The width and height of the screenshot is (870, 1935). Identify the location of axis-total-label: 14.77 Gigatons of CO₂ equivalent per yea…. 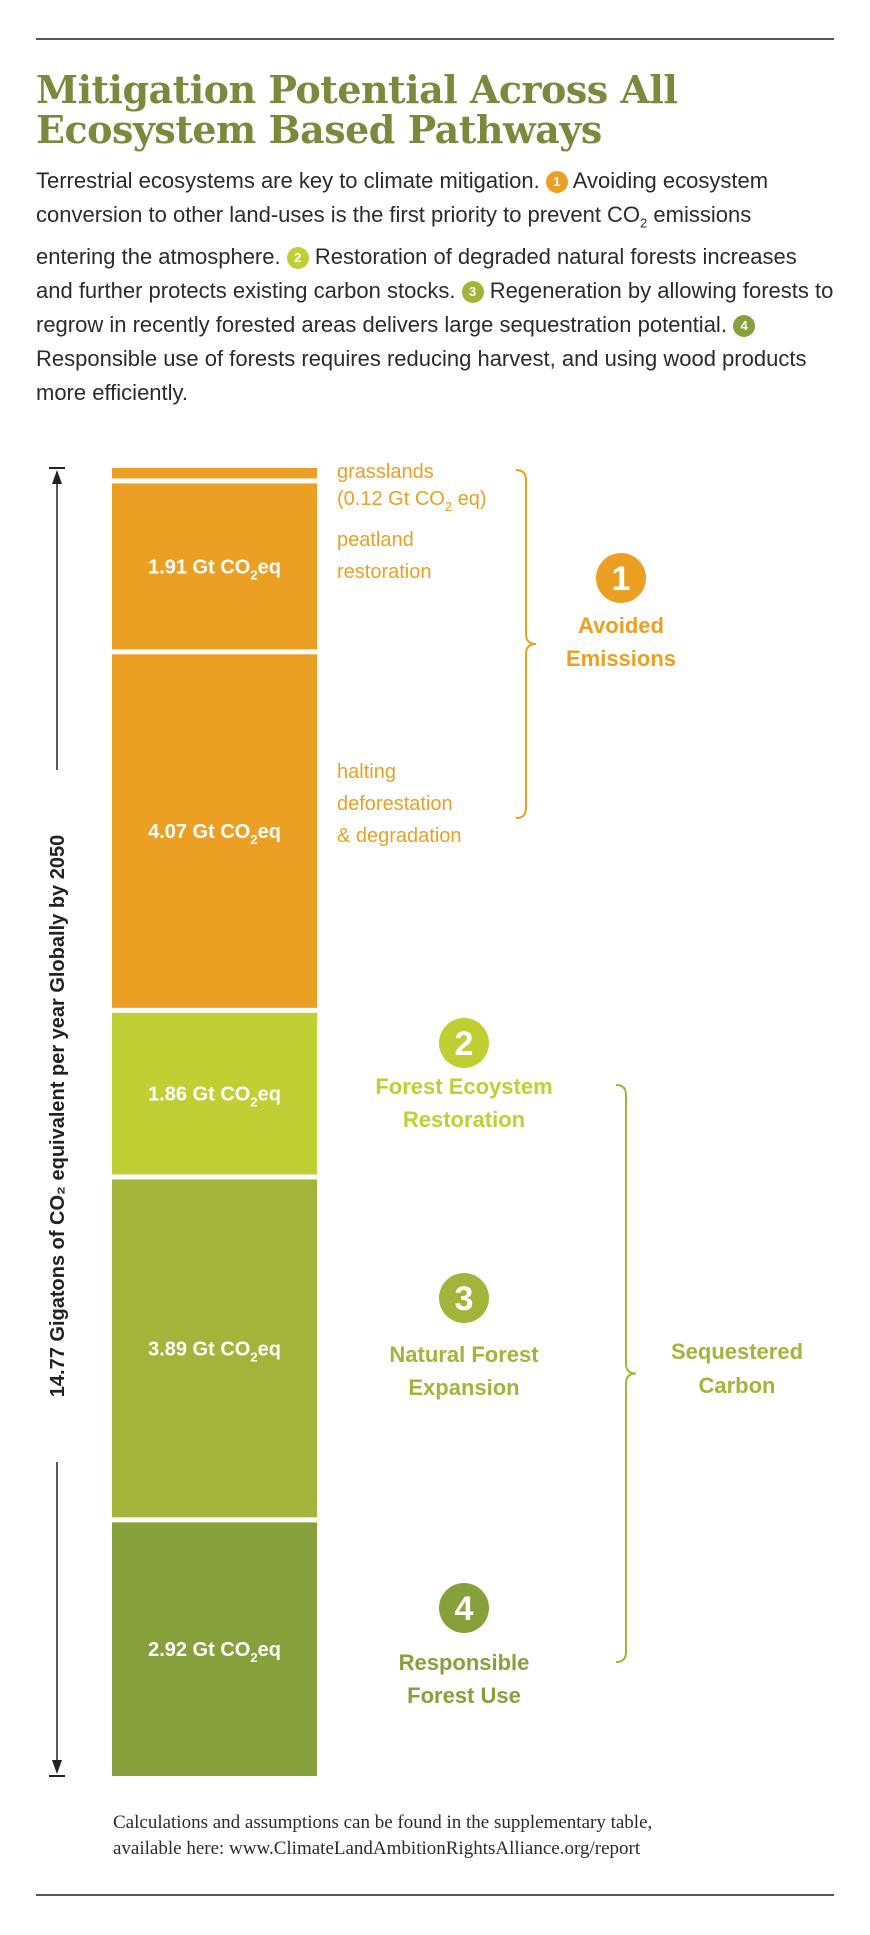
(58, 1116).